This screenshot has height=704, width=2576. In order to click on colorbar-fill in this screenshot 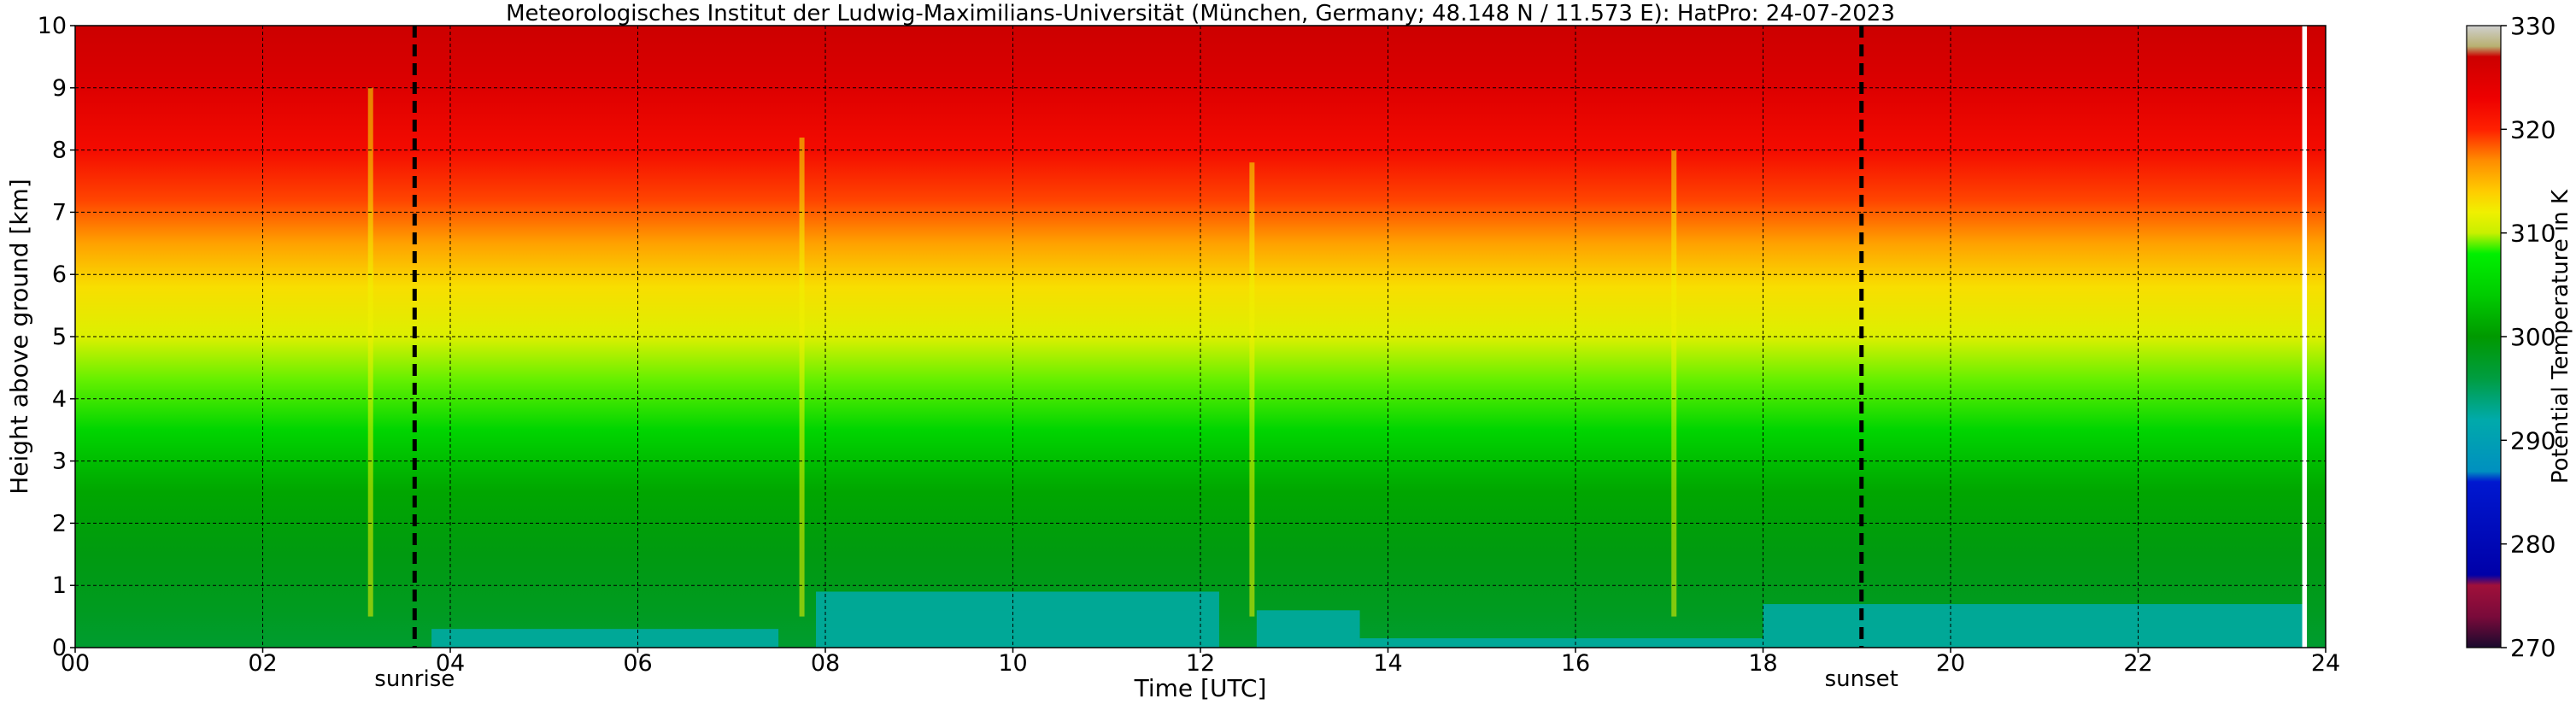, I will do `click(2484, 337)`.